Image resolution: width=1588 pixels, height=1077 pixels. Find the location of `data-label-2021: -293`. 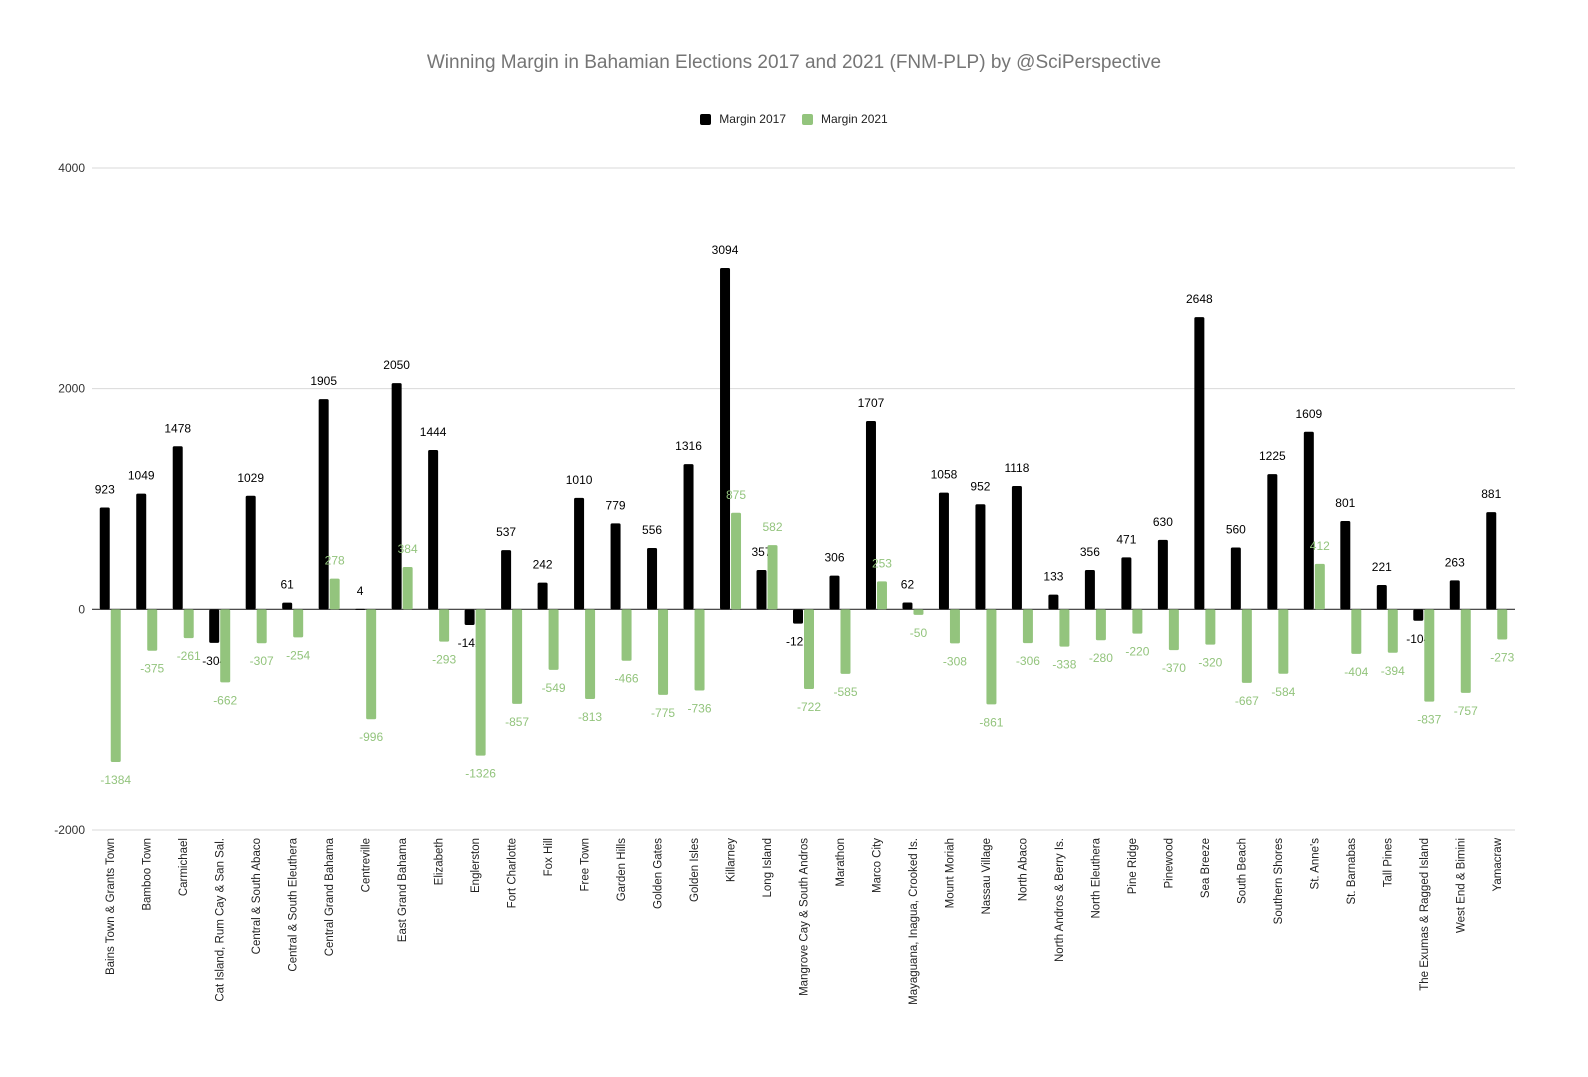

data-label-2021: -293 is located at coordinates (444, 660).